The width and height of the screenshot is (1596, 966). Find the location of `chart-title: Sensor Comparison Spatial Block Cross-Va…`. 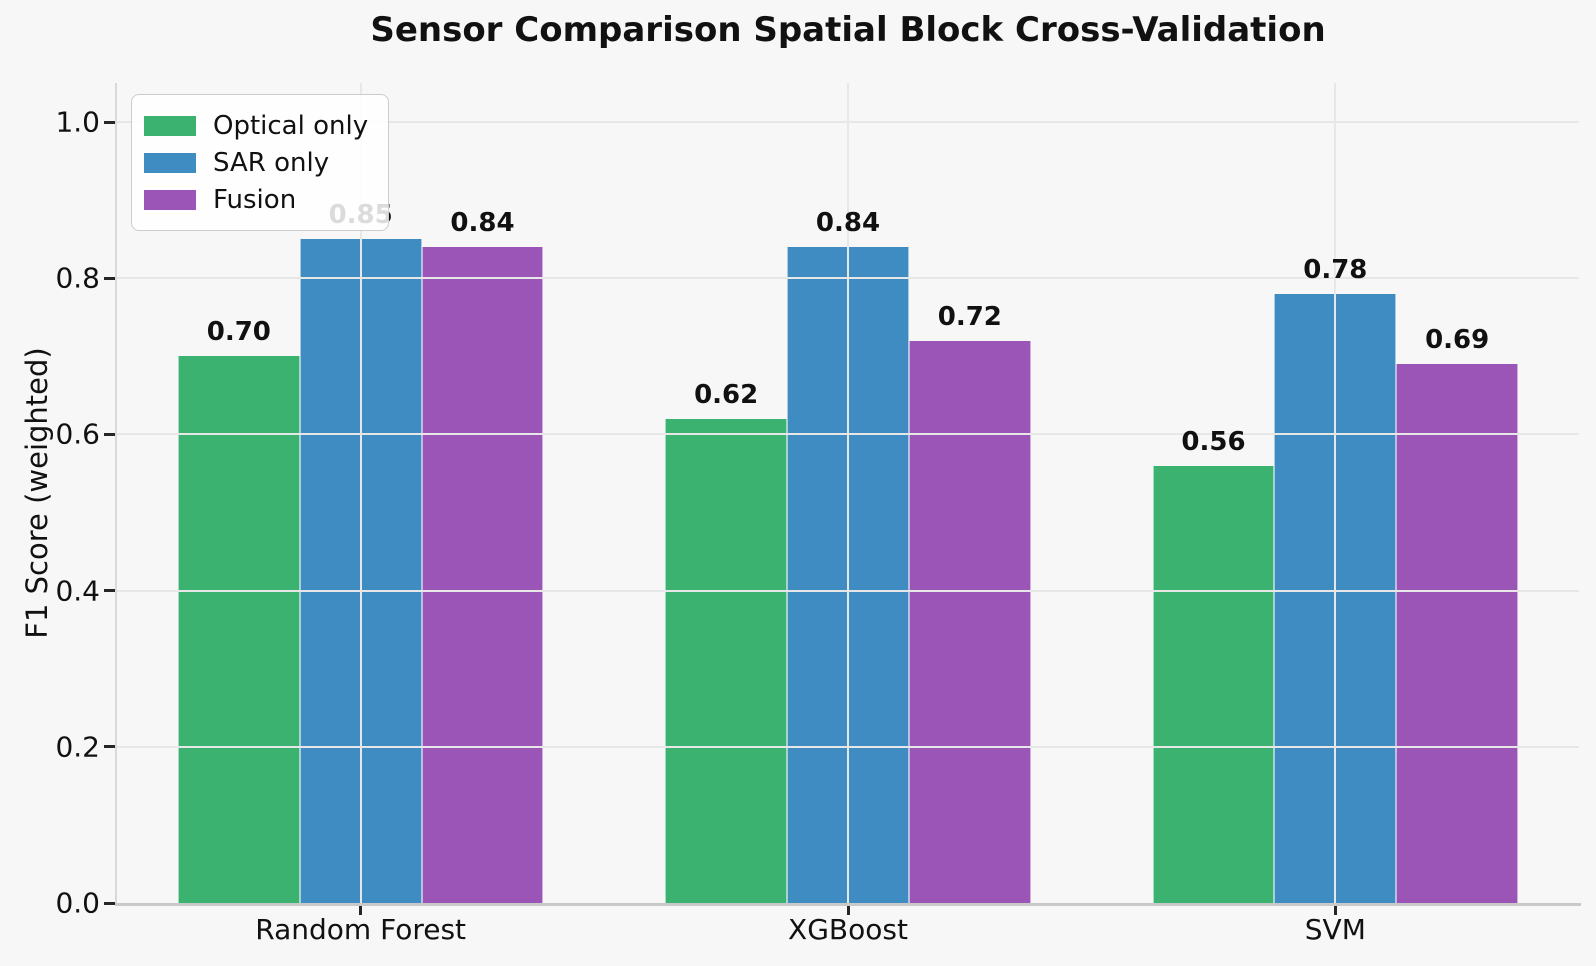

chart-title: Sensor Comparison Spatial Block Cross-Va… is located at coordinates (848, 30).